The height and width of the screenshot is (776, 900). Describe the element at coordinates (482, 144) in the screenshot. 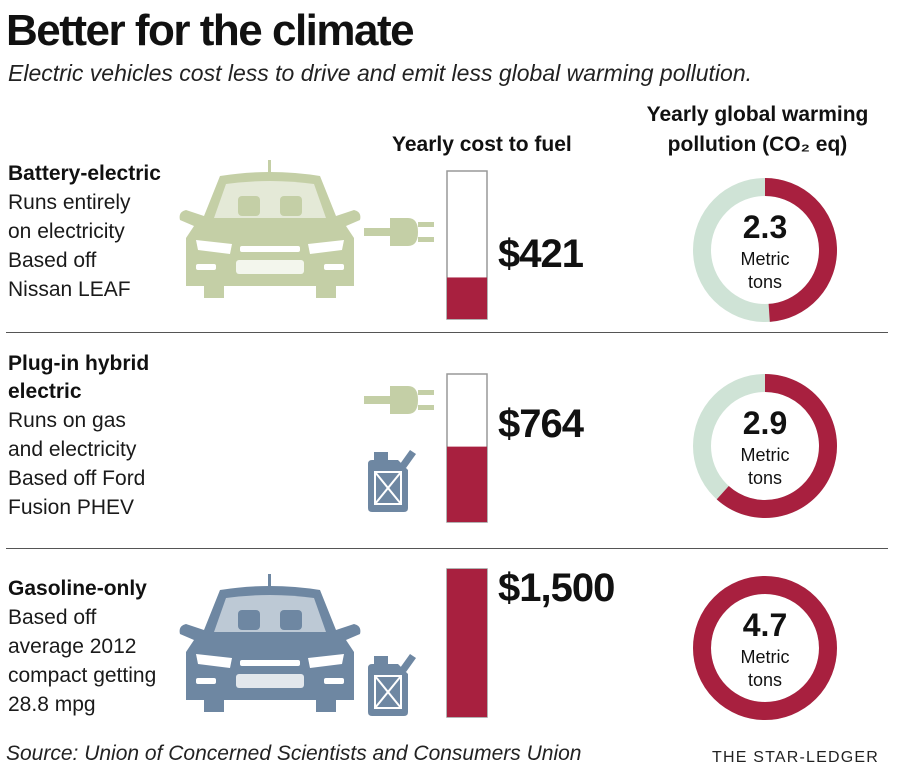

I see `cost-column-header: Yearly cost to fuel` at that location.